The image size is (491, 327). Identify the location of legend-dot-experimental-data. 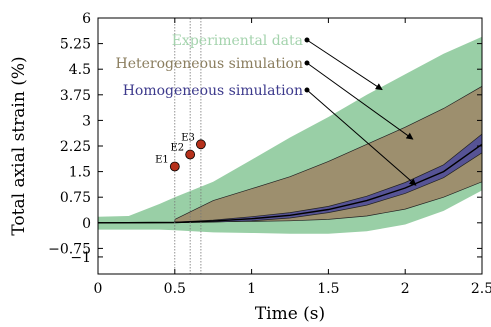
(307, 40).